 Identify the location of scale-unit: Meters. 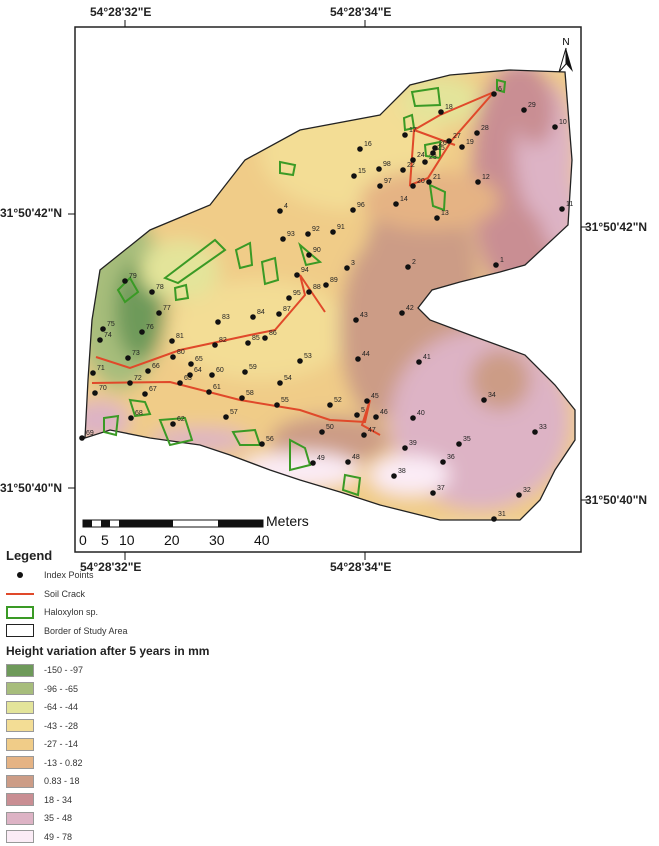
(287, 521).